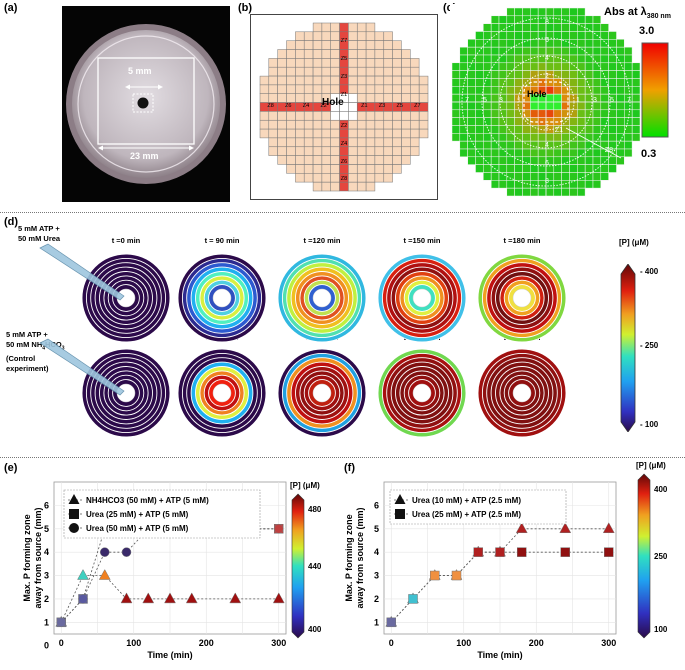  What do you see at coordinates (547, 163) in the screenshot?
I see `ring-number-label-lower: 6` at bounding box center [547, 163].